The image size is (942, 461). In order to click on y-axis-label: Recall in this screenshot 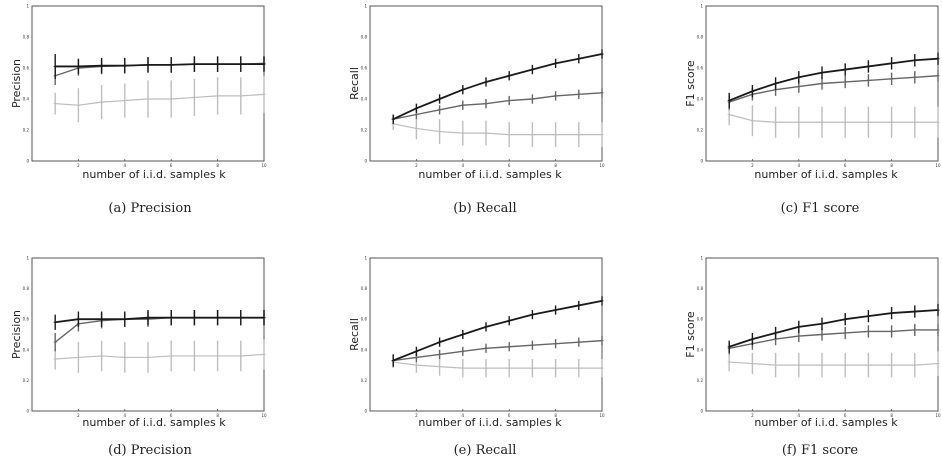, I will do `click(354, 334)`.